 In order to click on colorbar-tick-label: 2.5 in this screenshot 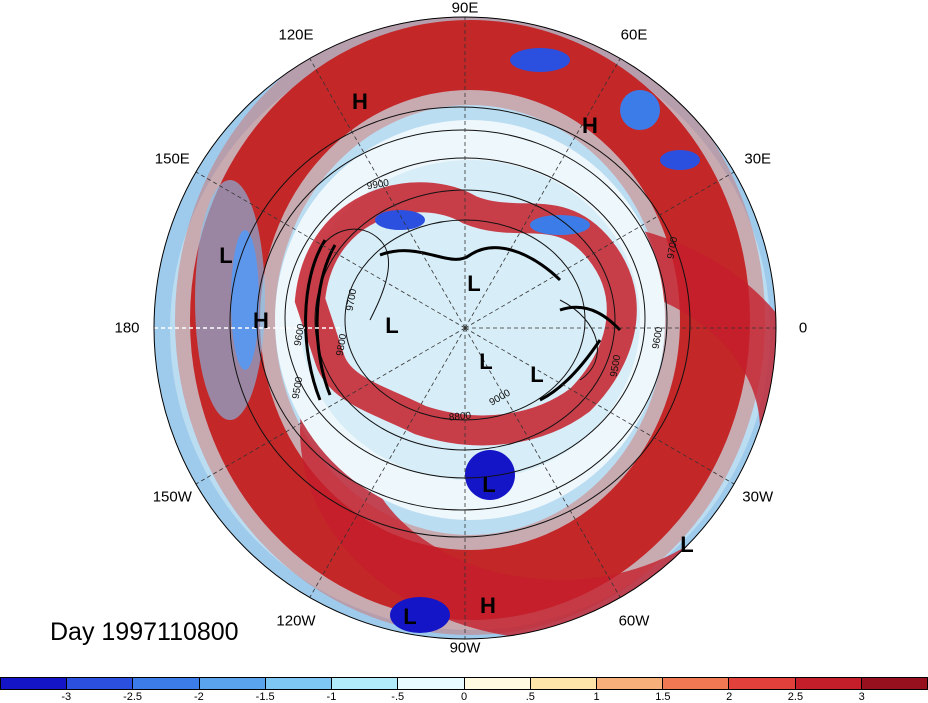, I will do `click(795, 697)`.